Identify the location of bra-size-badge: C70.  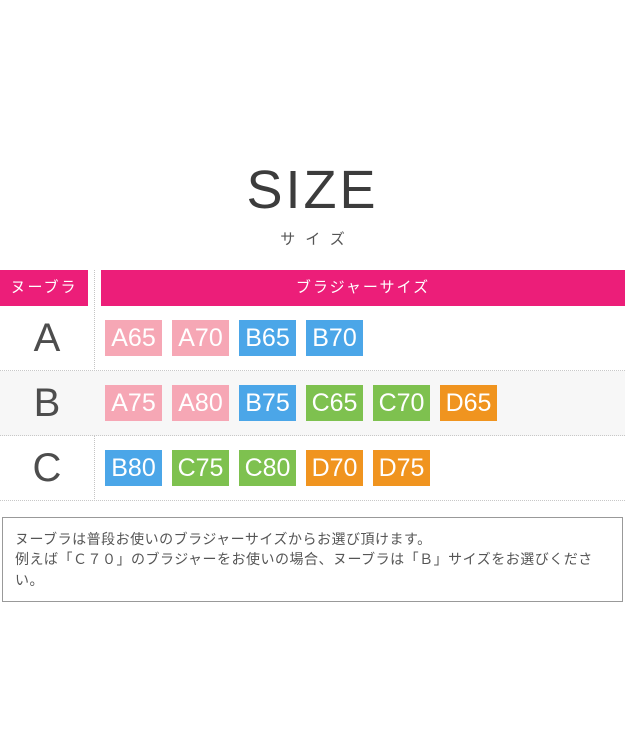
(401, 403).